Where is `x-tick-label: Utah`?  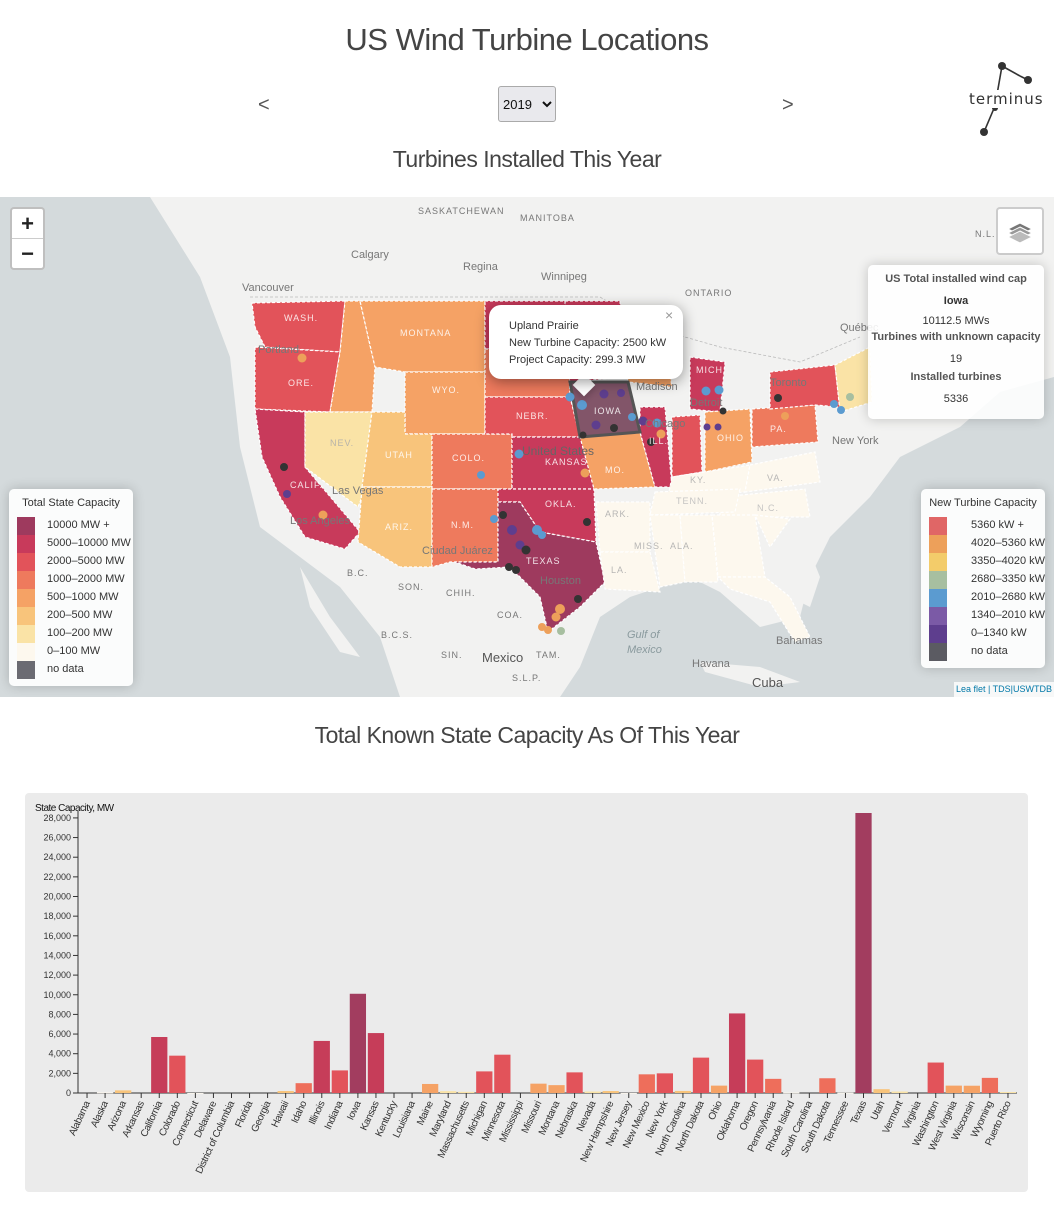 x-tick-label: Utah is located at coordinates (878, 1111).